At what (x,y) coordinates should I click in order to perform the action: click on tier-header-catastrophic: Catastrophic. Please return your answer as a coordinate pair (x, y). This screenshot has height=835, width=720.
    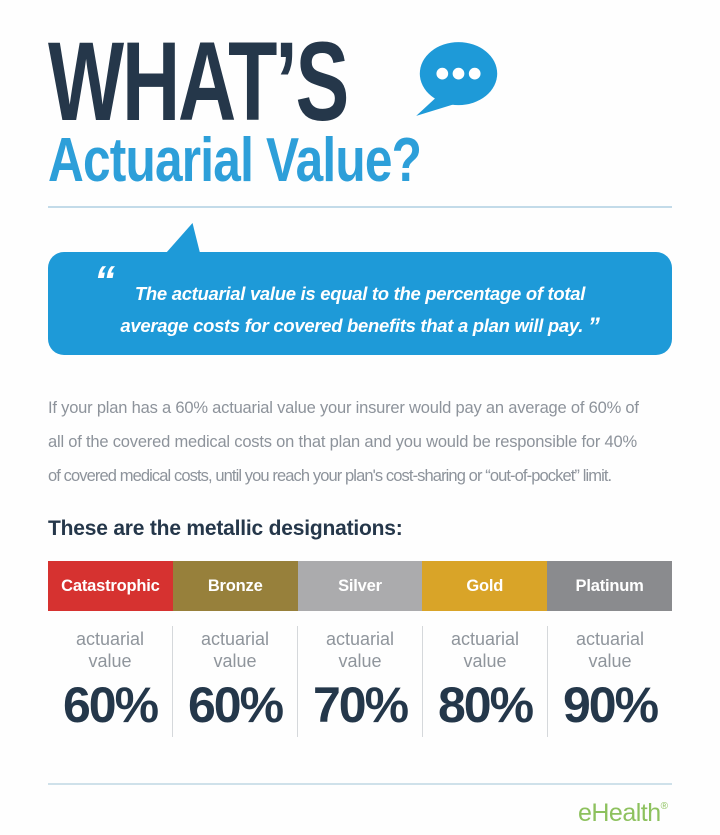
    Looking at the image, I should click on (110, 586).